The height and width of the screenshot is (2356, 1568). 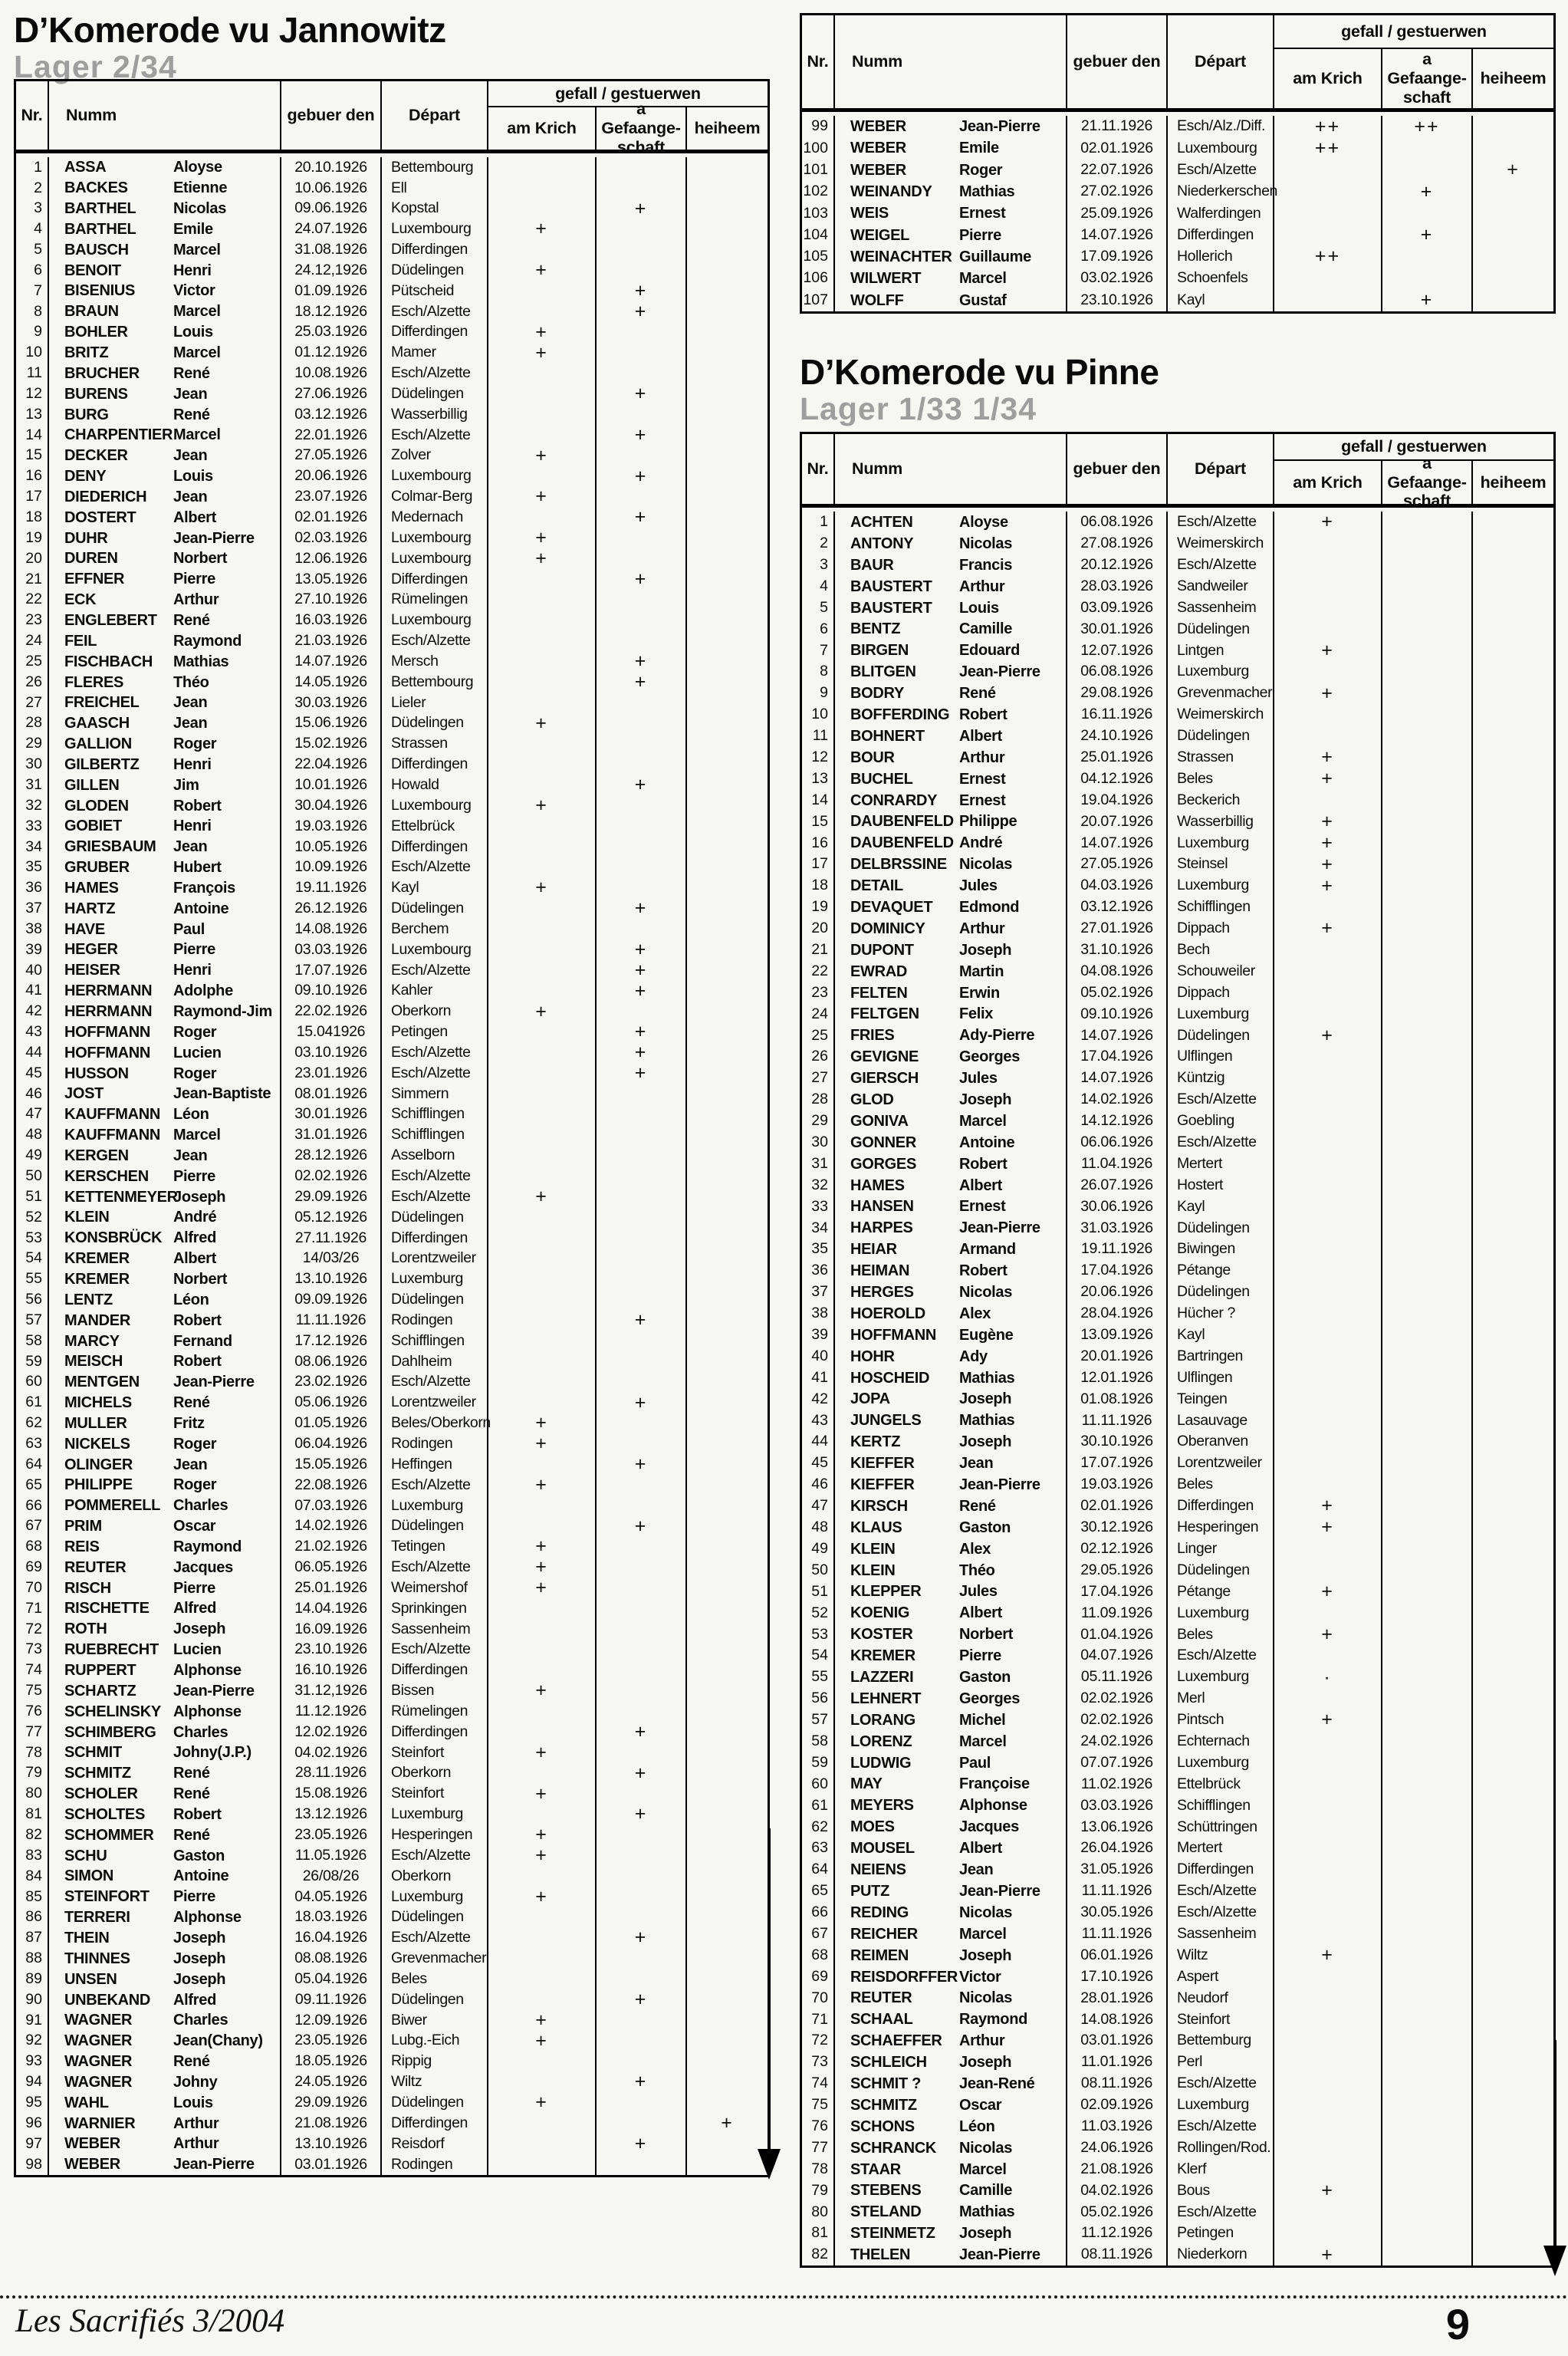 What do you see at coordinates (818, 1313) in the screenshot?
I see `row-number: 38` at bounding box center [818, 1313].